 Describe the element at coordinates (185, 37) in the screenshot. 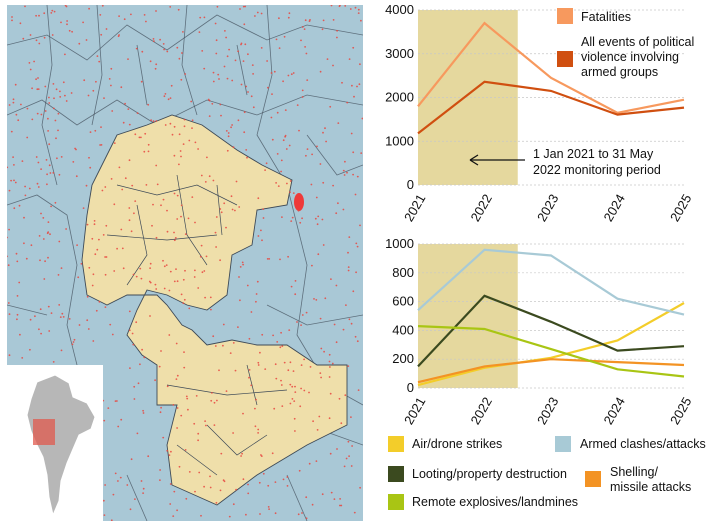

I see `boundary-line` at that location.